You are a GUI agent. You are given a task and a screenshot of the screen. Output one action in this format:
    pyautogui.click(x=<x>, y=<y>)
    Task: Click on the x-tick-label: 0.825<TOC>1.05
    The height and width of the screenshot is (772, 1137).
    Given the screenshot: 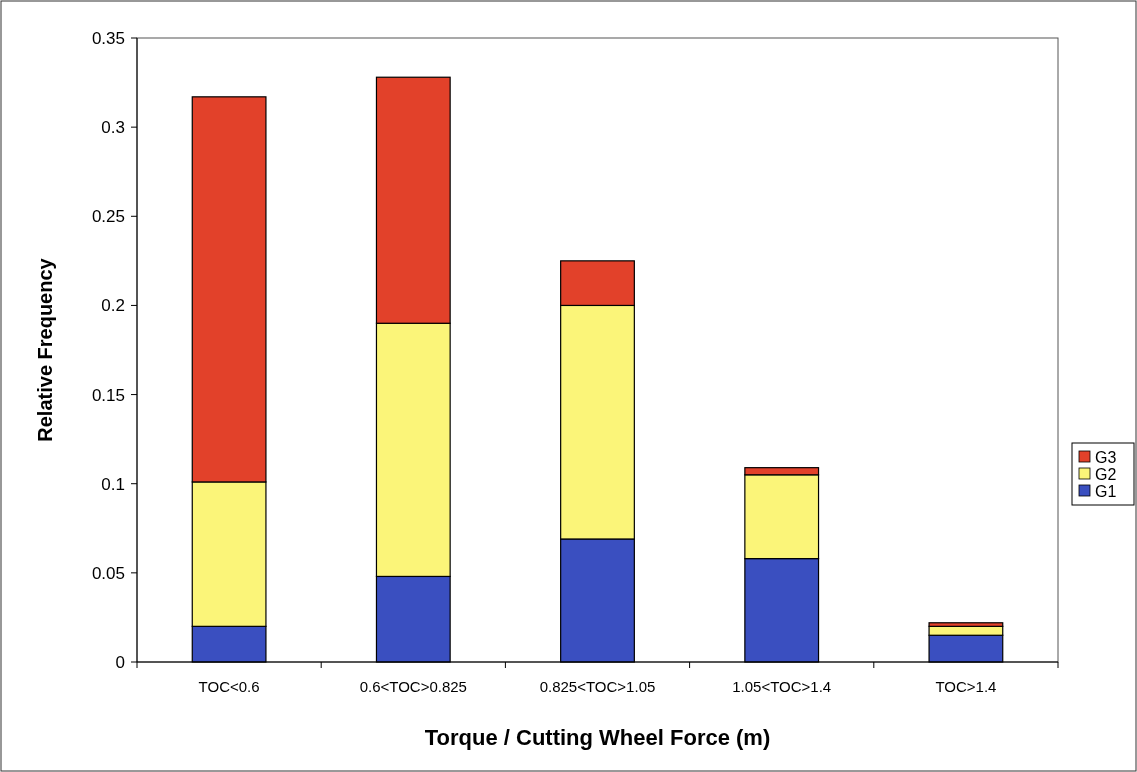 What is the action you would take?
    pyautogui.click(x=597, y=686)
    